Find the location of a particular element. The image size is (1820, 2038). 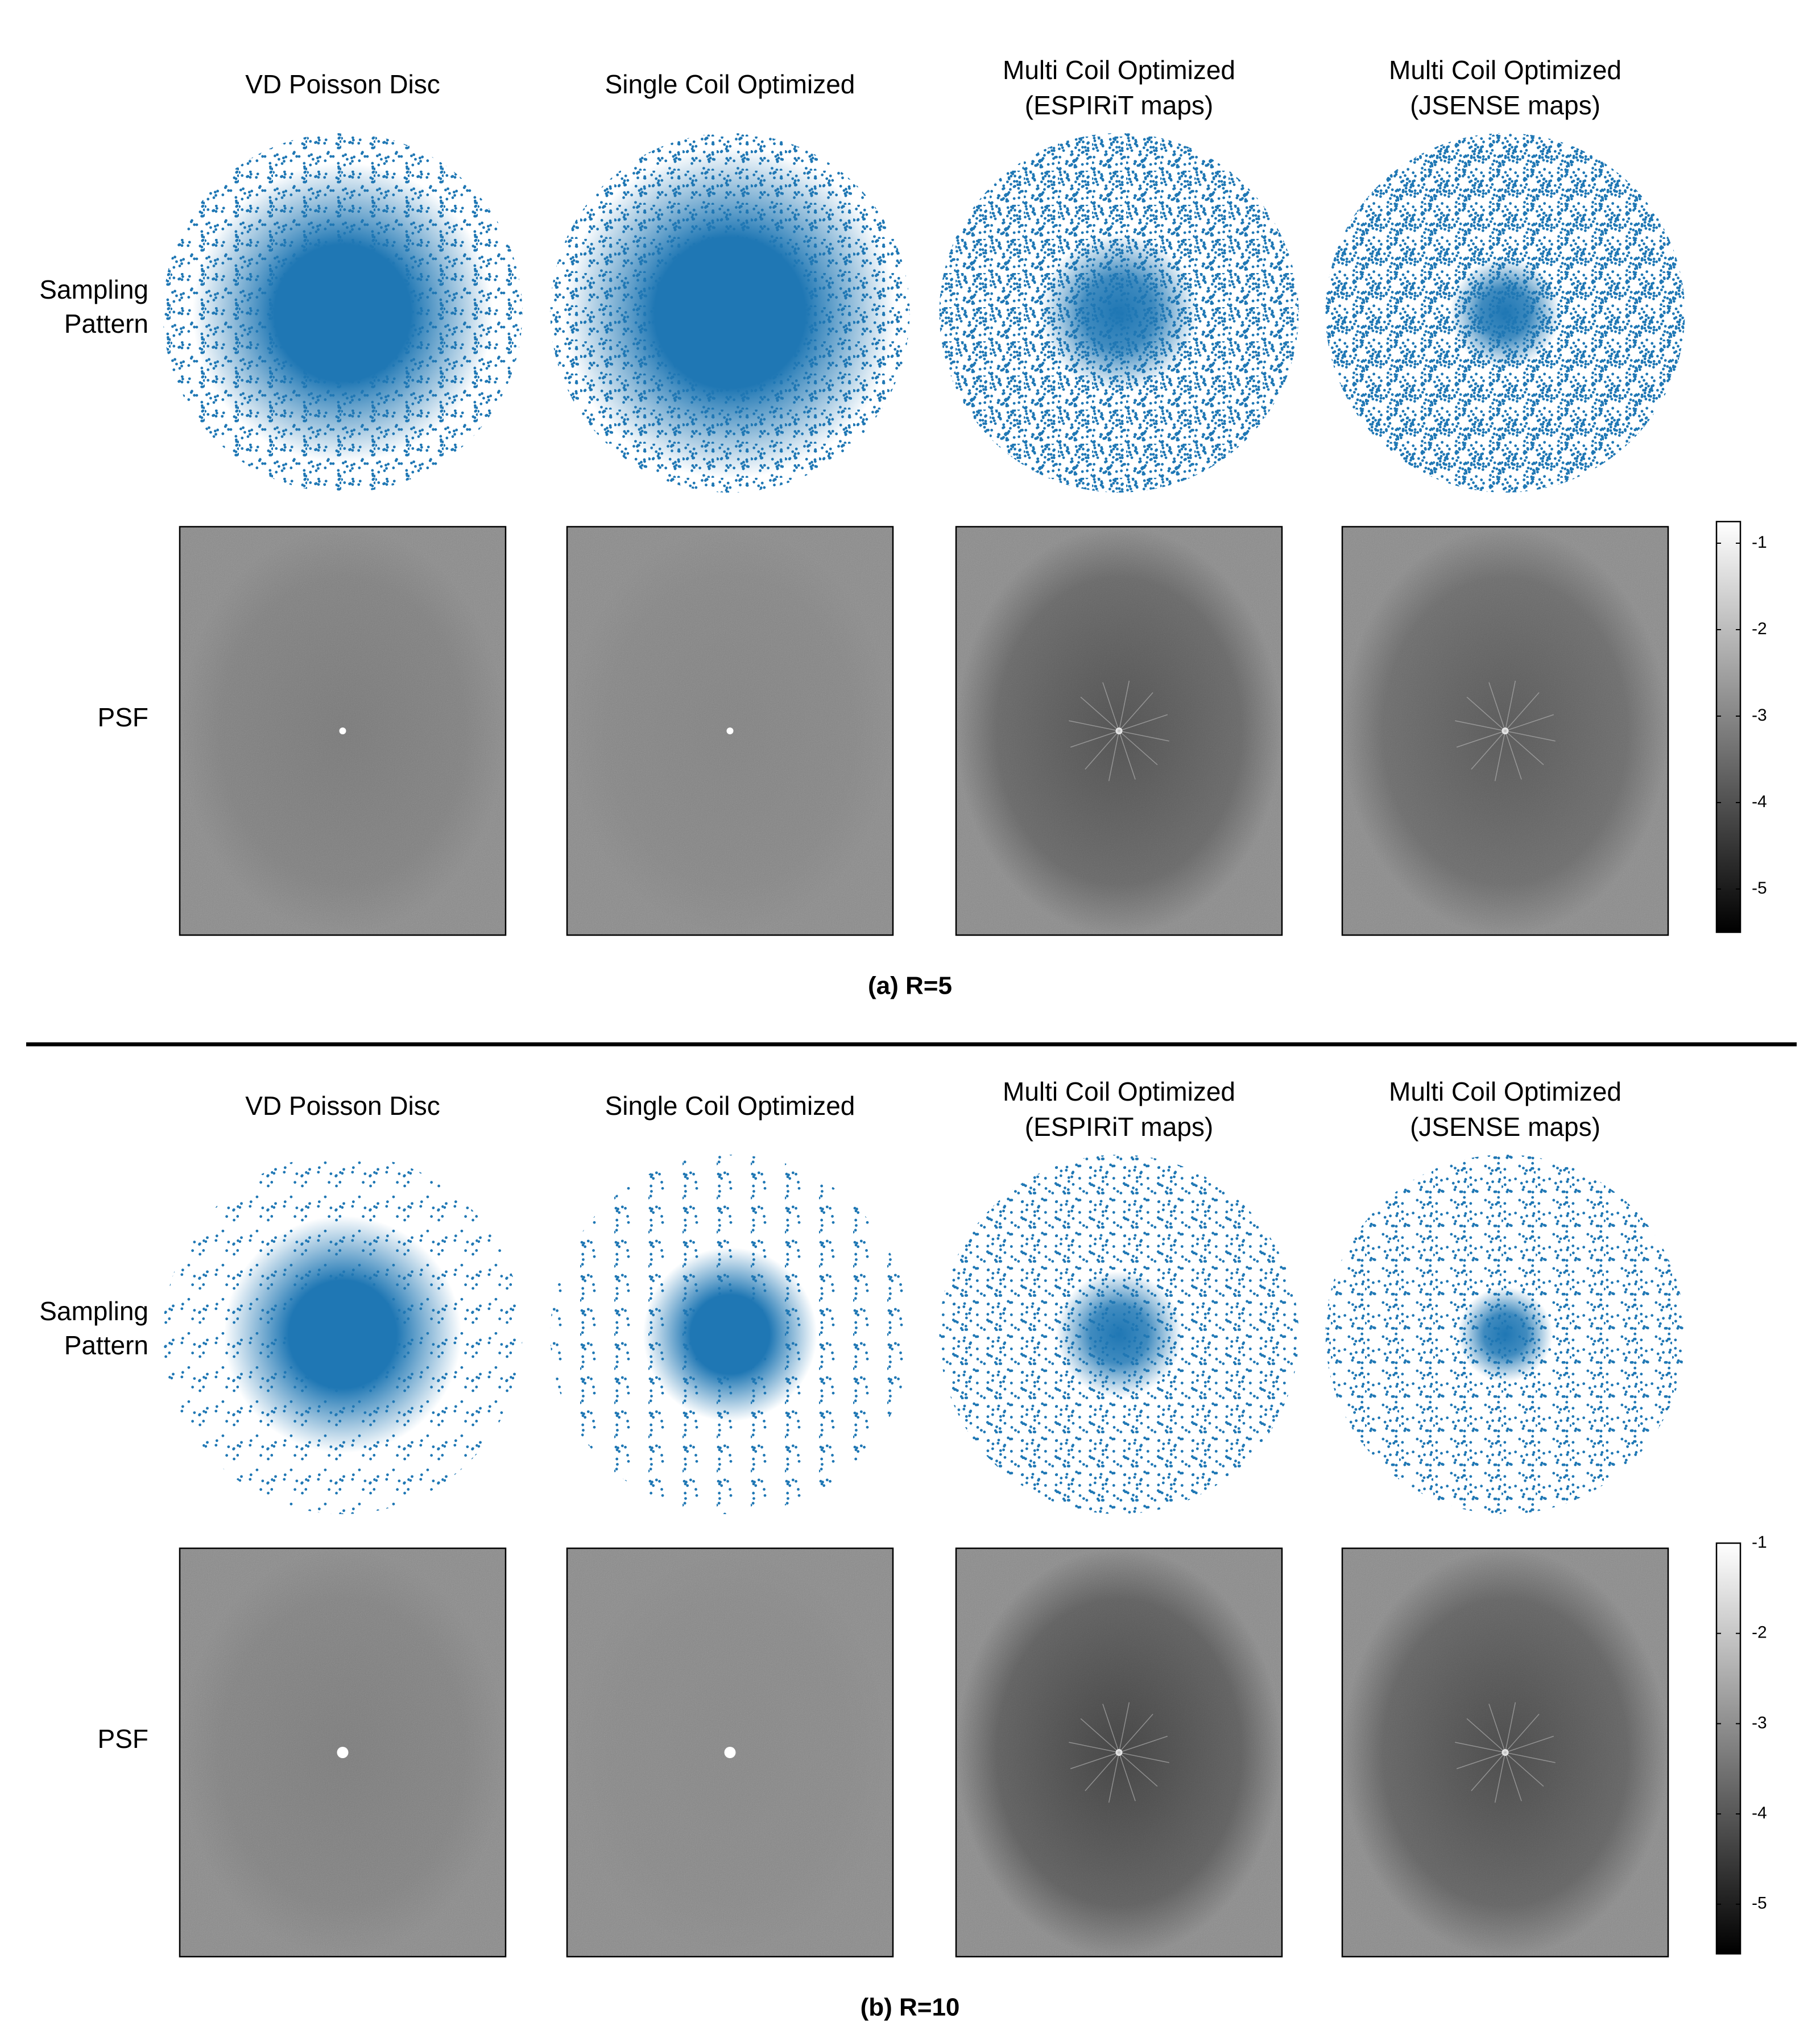

column-title: (JSENSE maps) is located at coordinates (1505, 1127).